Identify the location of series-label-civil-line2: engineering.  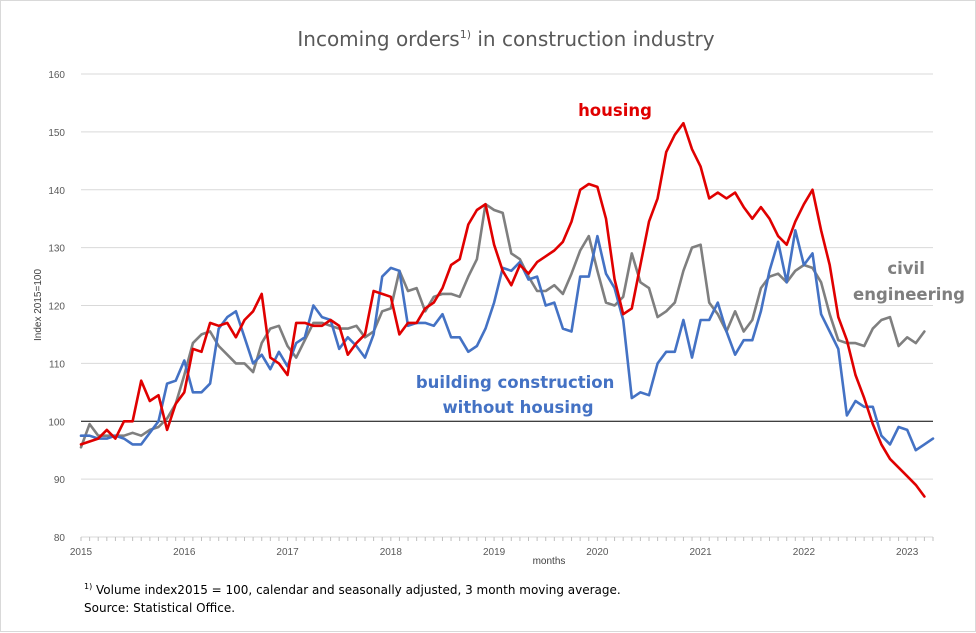
(909, 294).